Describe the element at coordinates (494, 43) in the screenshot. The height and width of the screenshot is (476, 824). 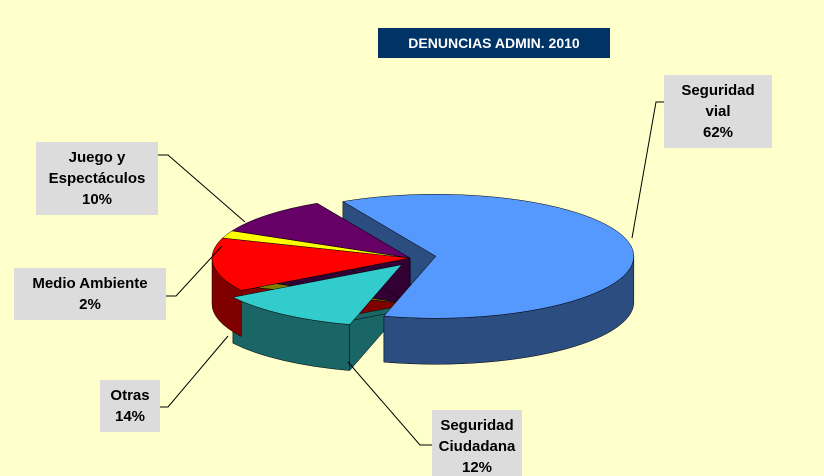
I see `chart-title: DENUNCIAS ADMIN. 2010` at that location.